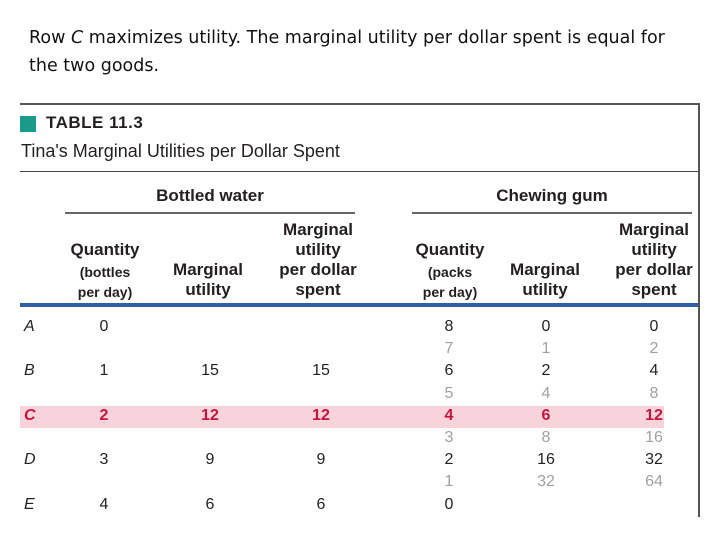  Describe the element at coordinates (449, 326) in the screenshot. I see `cell-gum-qty: 8` at that location.